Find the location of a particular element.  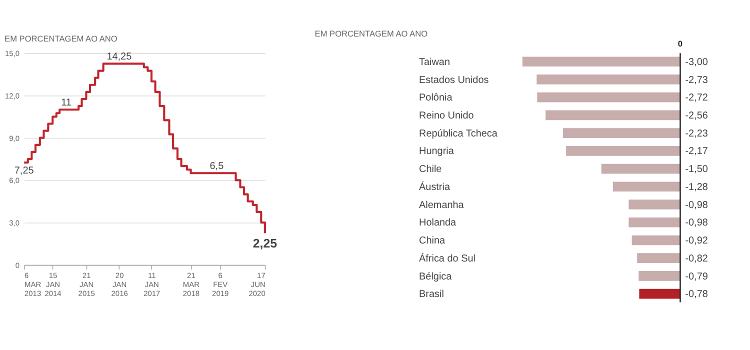

x-tick-label: 6 FEV 2019 is located at coordinates (220, 284).